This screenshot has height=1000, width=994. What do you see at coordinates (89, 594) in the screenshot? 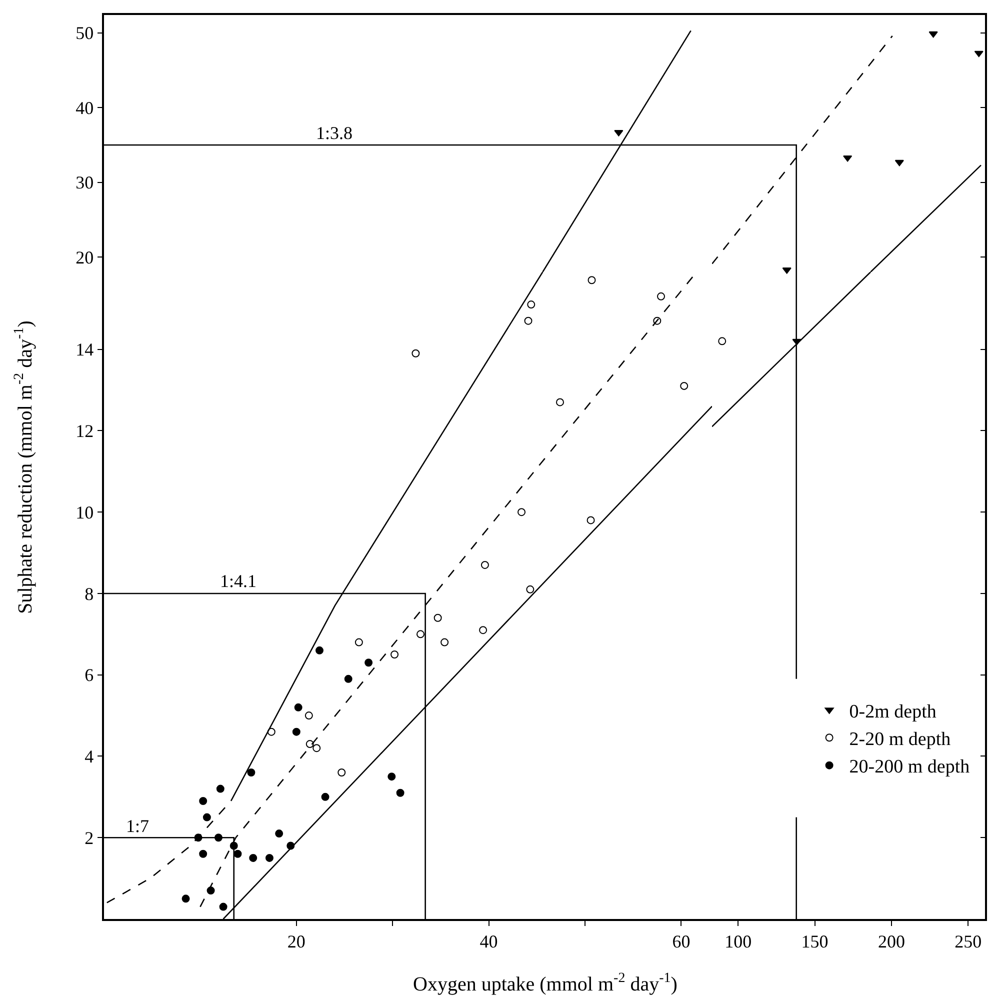
I see `y-tick-label: 8` at bounding box center [89, 594].